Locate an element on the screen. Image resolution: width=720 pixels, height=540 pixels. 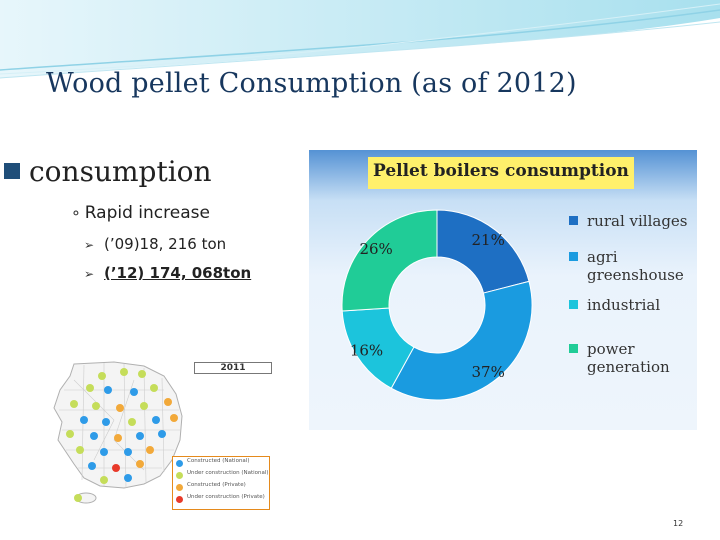
legend-label: power generation is located at coordinates (628, 358).